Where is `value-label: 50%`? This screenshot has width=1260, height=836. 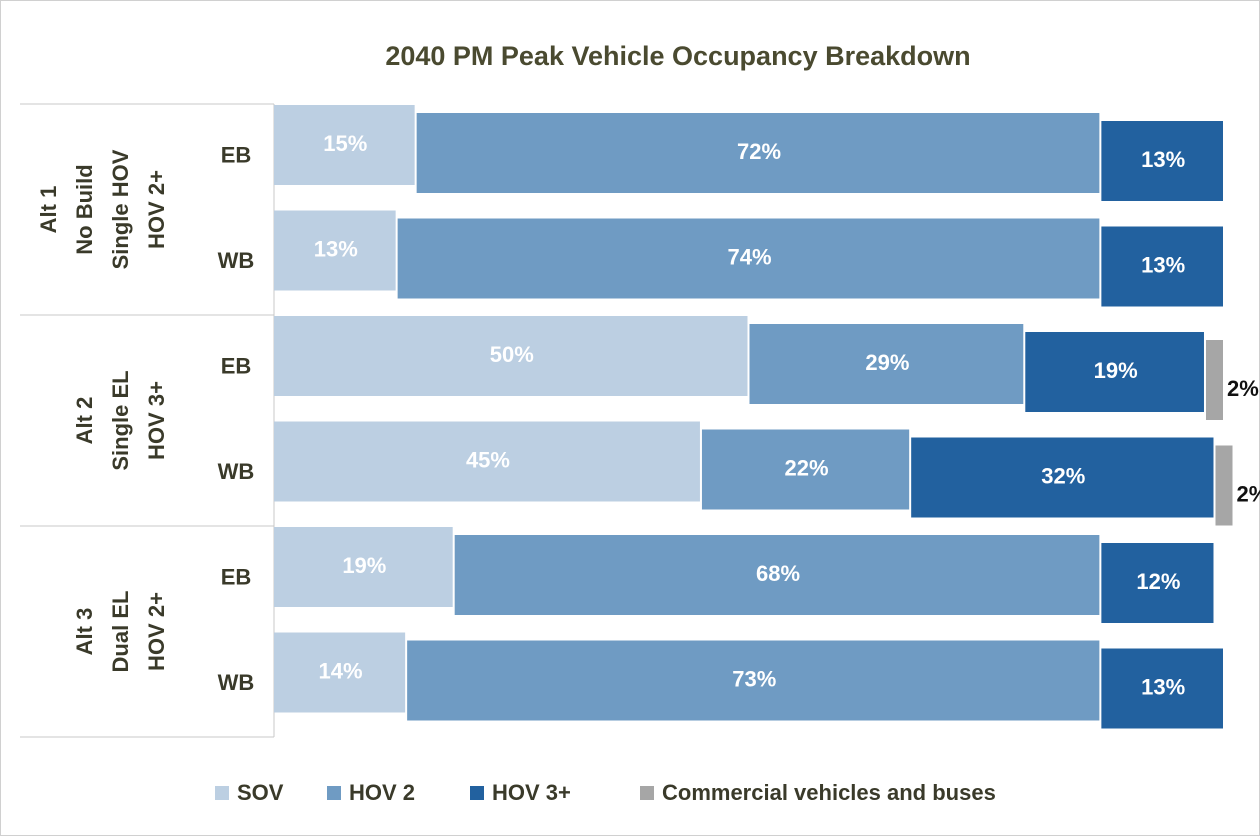
value-label: 50% is located at coordinates (512, 354).